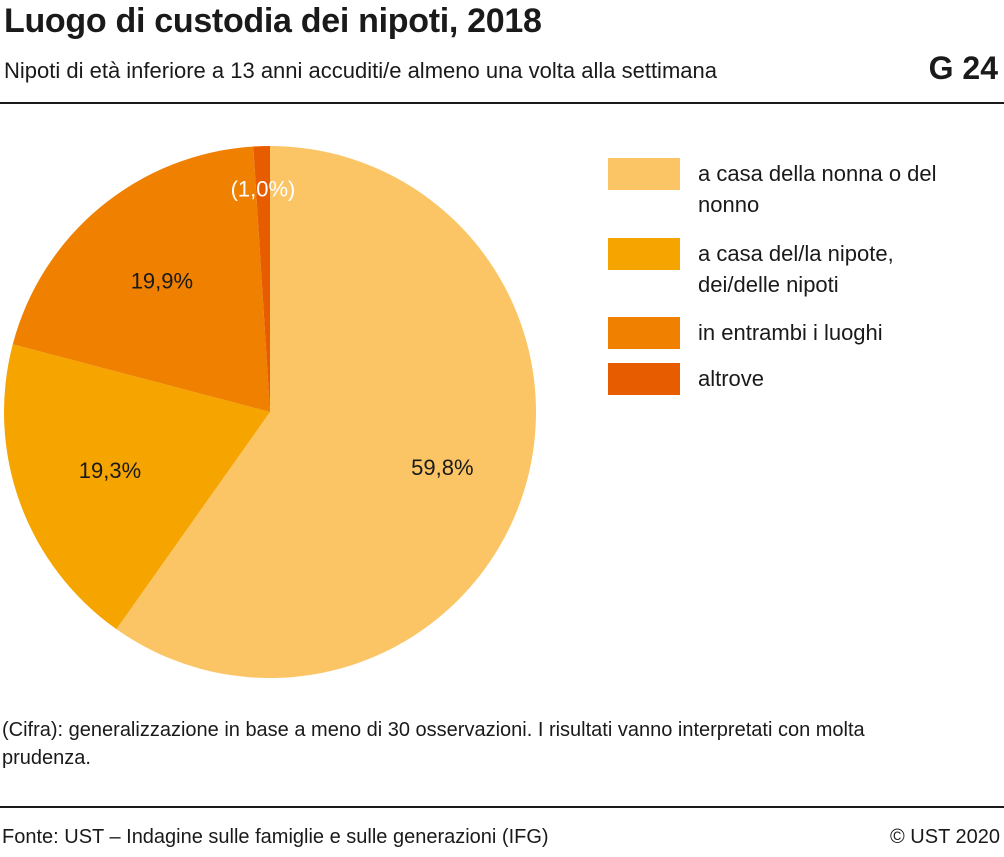 Image resolution: width=1004 pixels, height=857 pixels. I want to click on chart-title: Luogo di custodia dei nipoti, 2018, so click(273, 21).